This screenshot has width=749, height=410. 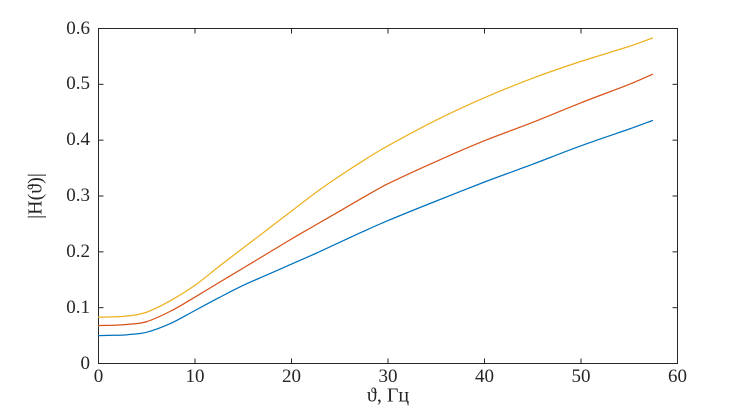 I want to click on y-axis-label: |H(ϑ)|, so click(x=35, y=196).